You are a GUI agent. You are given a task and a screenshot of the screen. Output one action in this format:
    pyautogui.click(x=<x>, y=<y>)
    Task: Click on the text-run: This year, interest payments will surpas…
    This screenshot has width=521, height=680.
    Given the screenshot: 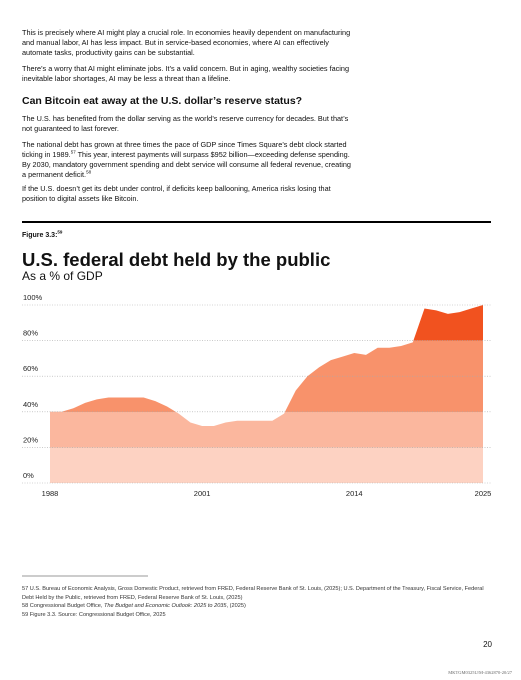 What is the action you would take?
    pyautogui.click(x=186, y=164)
    